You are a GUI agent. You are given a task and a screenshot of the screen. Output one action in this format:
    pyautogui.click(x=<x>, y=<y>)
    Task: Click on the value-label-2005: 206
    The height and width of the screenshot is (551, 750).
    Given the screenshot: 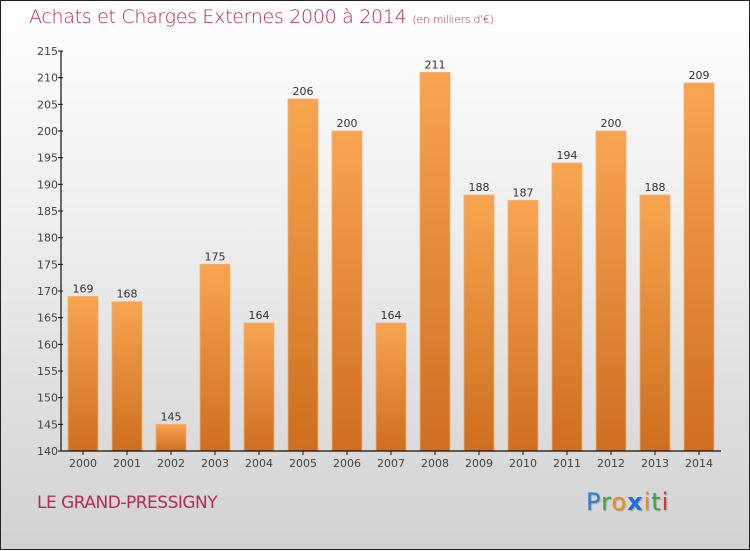 What is the action you would take?
    pyautogui.click(x=303, y=91)
    